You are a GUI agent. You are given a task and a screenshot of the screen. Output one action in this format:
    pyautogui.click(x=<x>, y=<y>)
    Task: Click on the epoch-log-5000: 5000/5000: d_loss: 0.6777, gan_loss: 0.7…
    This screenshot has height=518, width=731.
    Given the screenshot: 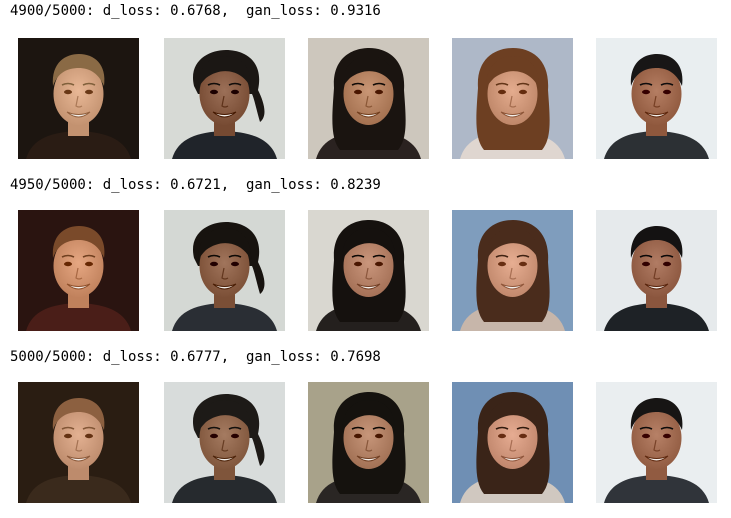 What is the action you would take?
    pyautogui.click(x=195, y=357)
    